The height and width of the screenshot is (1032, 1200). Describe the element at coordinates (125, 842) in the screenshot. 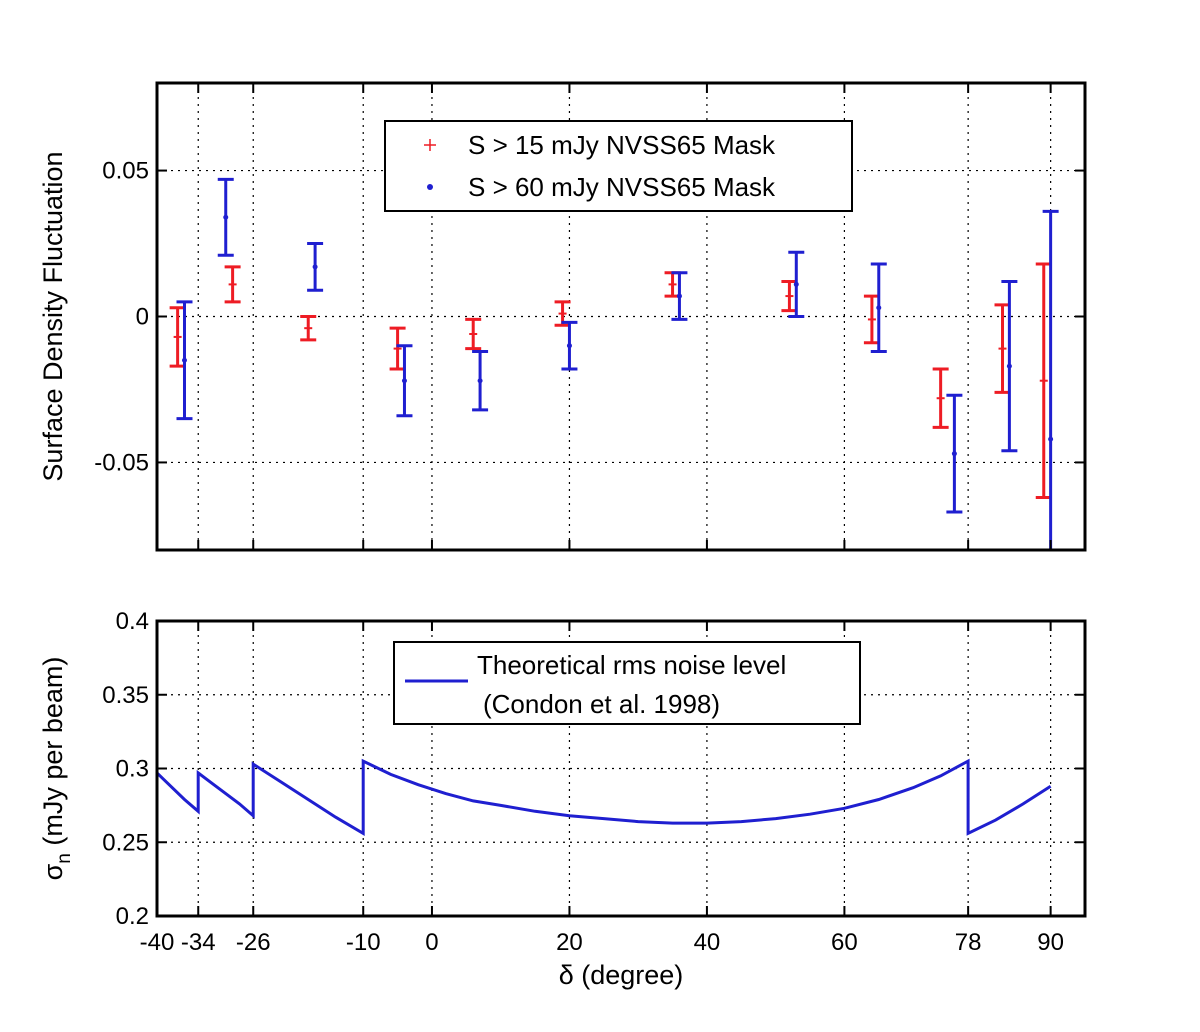

I see `bottom-y-tick-label: 0.25` at that location.